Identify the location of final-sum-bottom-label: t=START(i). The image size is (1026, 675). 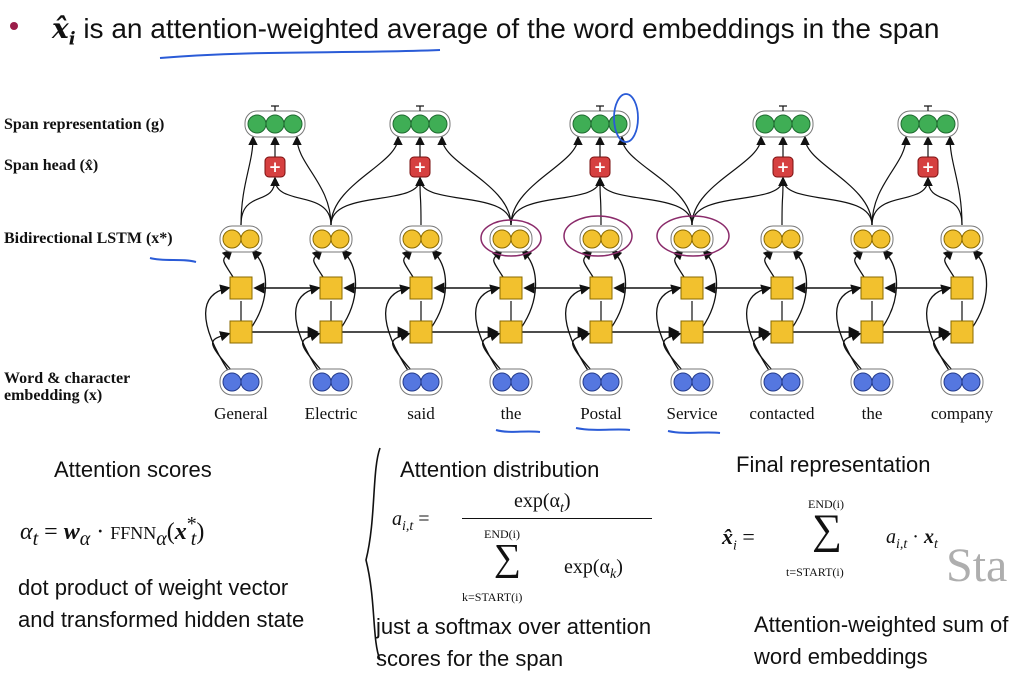
(815, 572).